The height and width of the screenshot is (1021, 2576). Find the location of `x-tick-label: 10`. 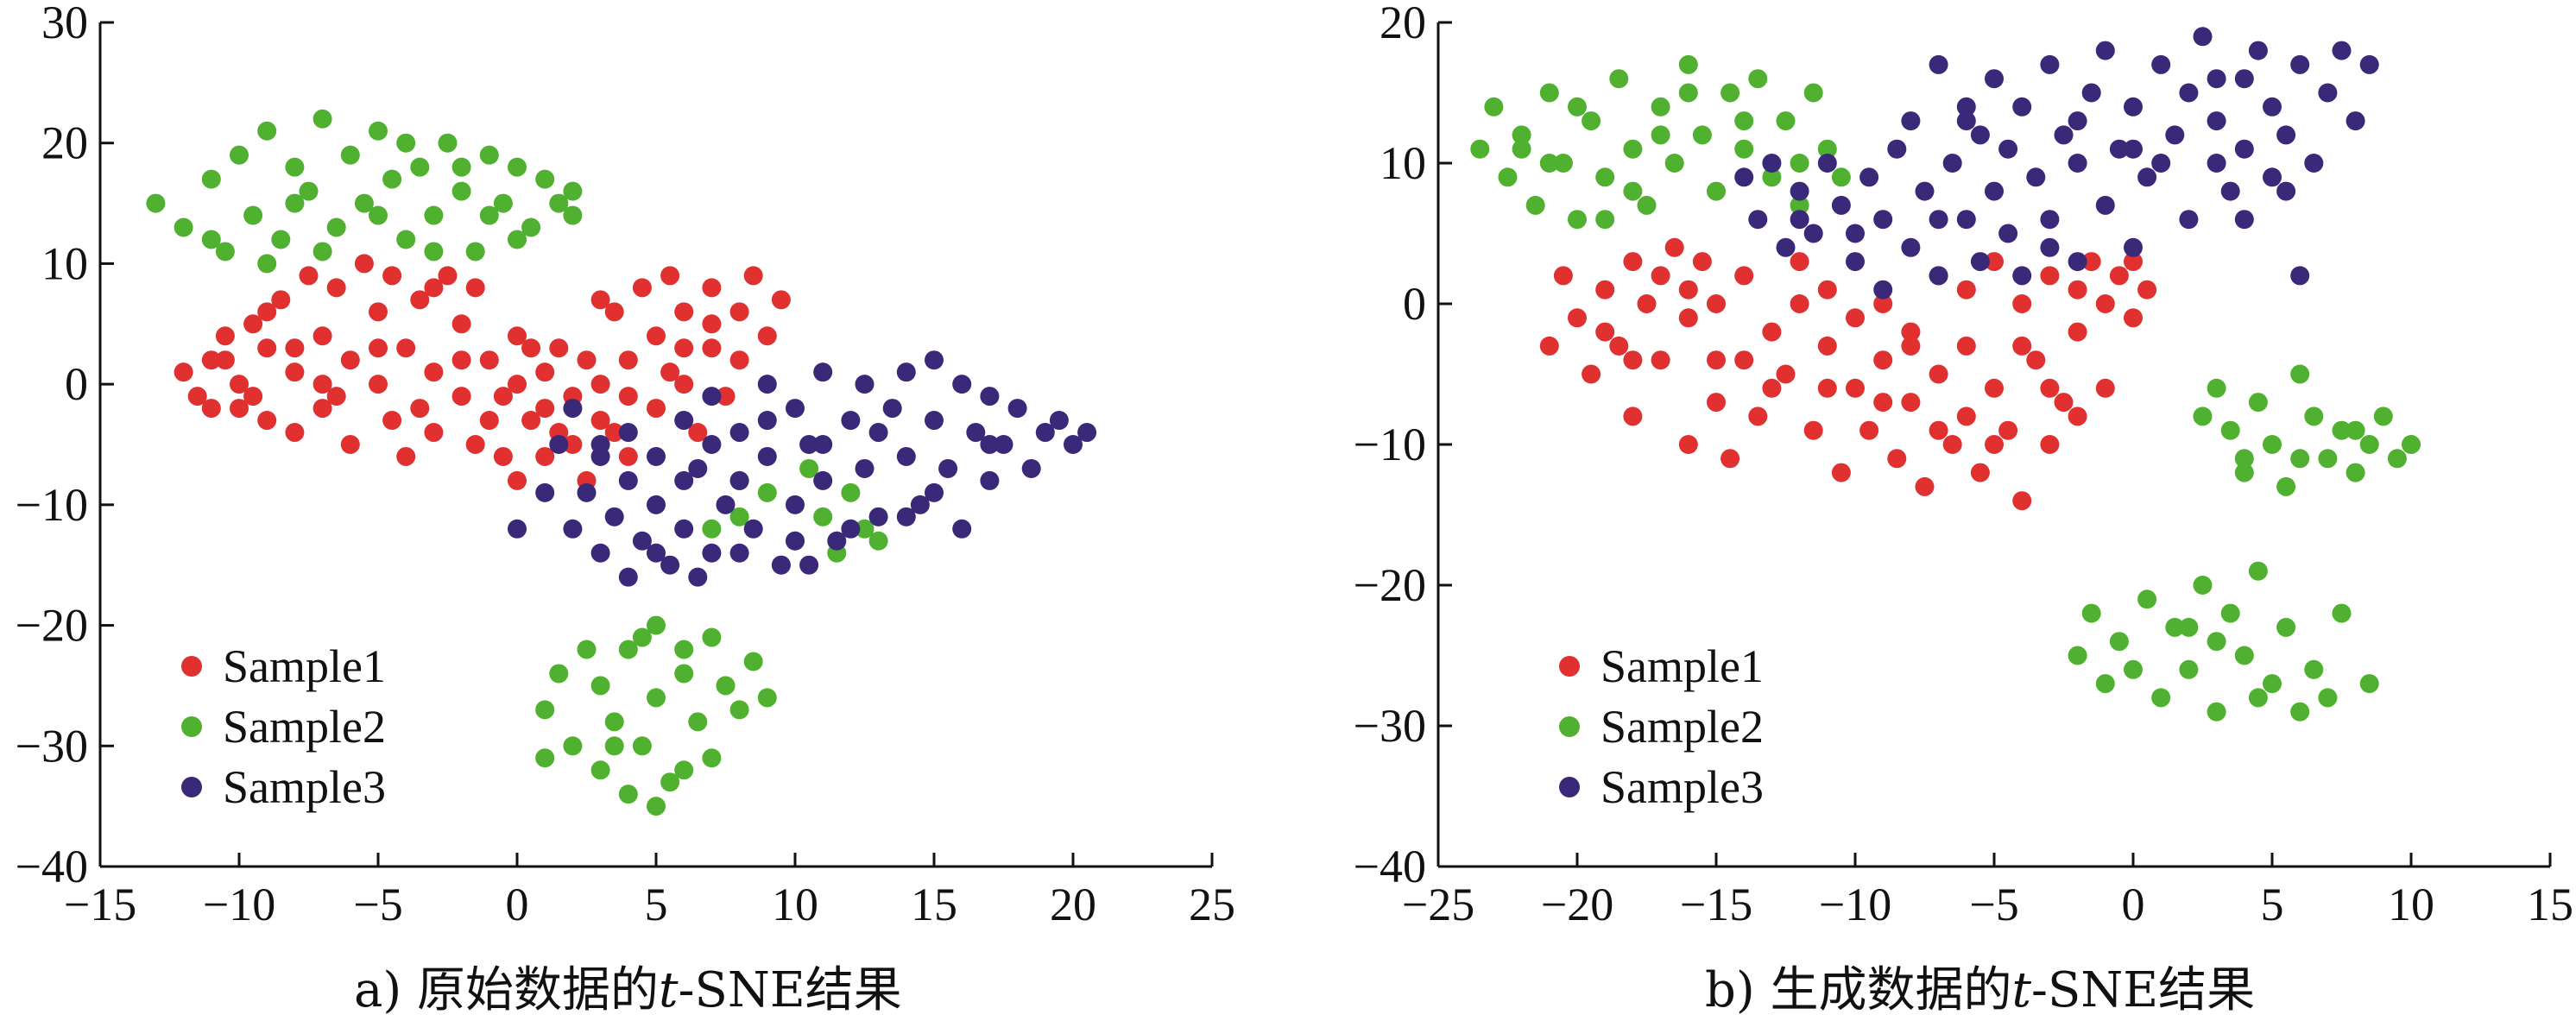

x-tick-label: 10 is located at coordinates (795, 904).